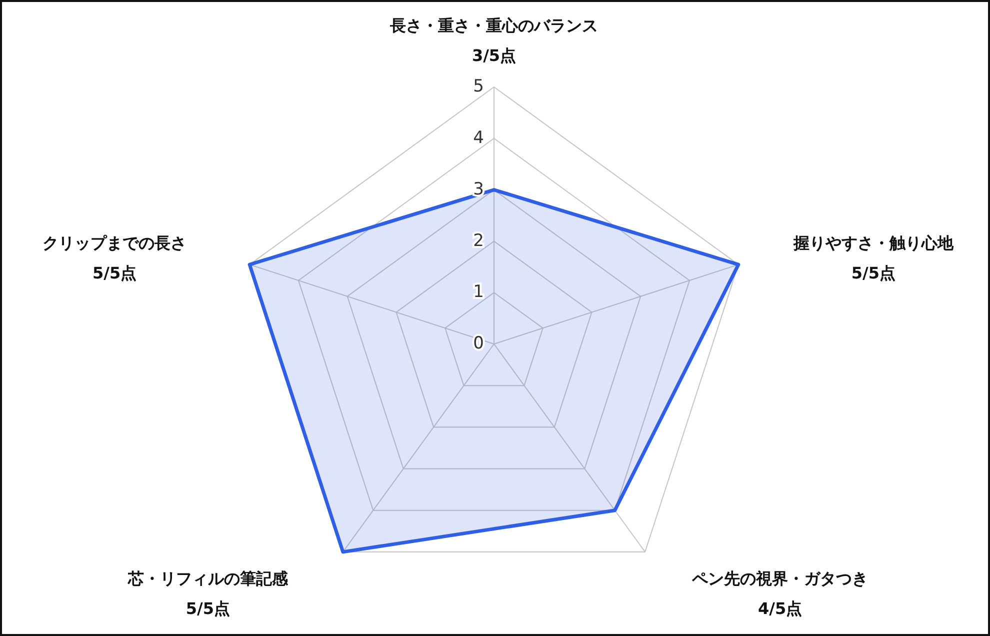  I want to click on y-tick-label: 1, so click(478, 292).